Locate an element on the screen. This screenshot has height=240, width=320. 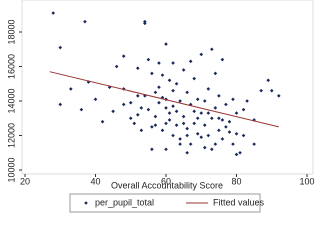
y-tick-label: 18000 is located at coordinates (11, 31).